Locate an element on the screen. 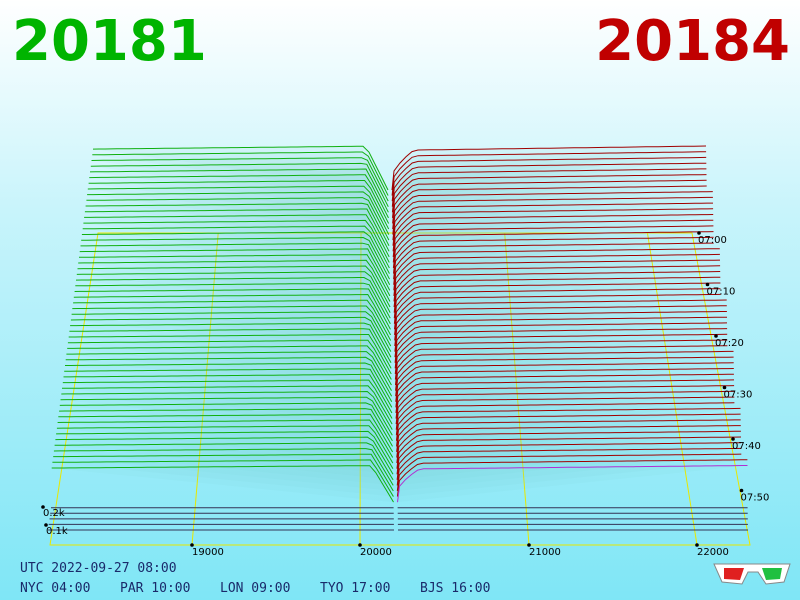 Image resolution: width=800 pixels, height=600 pixels. time-tick-label: 07:50 is located at coordinates (755, 498).